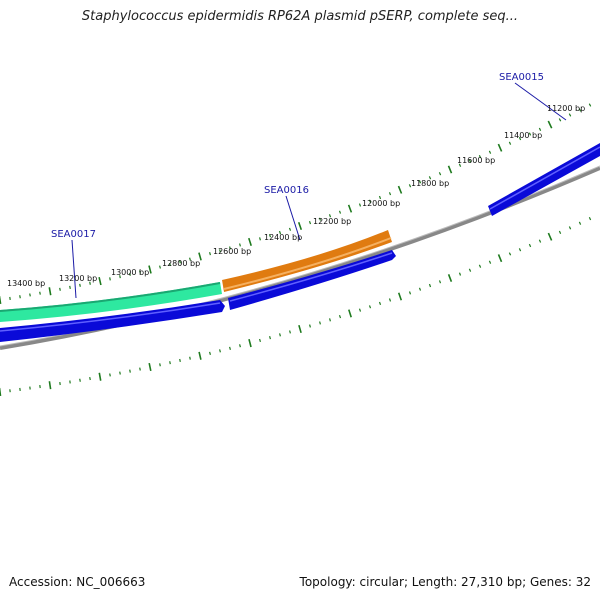 The width and height of the screenshot is (600, 600). I want to click on accession-text: Accession: NC_006663, so click(77, 582).